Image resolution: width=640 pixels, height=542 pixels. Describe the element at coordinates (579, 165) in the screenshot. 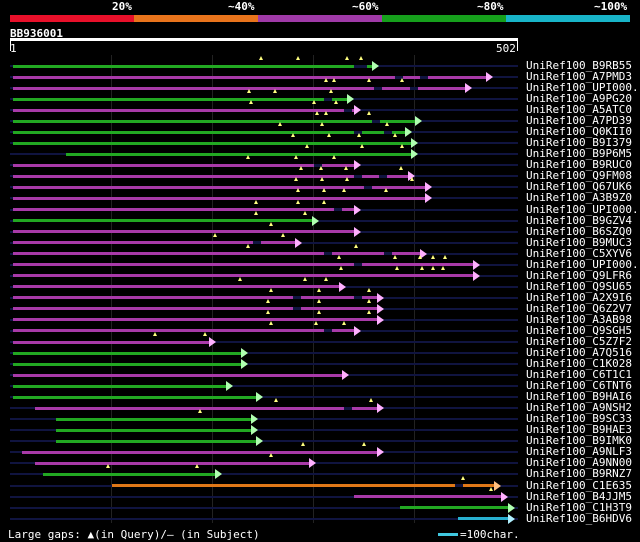

I see `hit-label: UniRef100_B9RUC0` at that location.